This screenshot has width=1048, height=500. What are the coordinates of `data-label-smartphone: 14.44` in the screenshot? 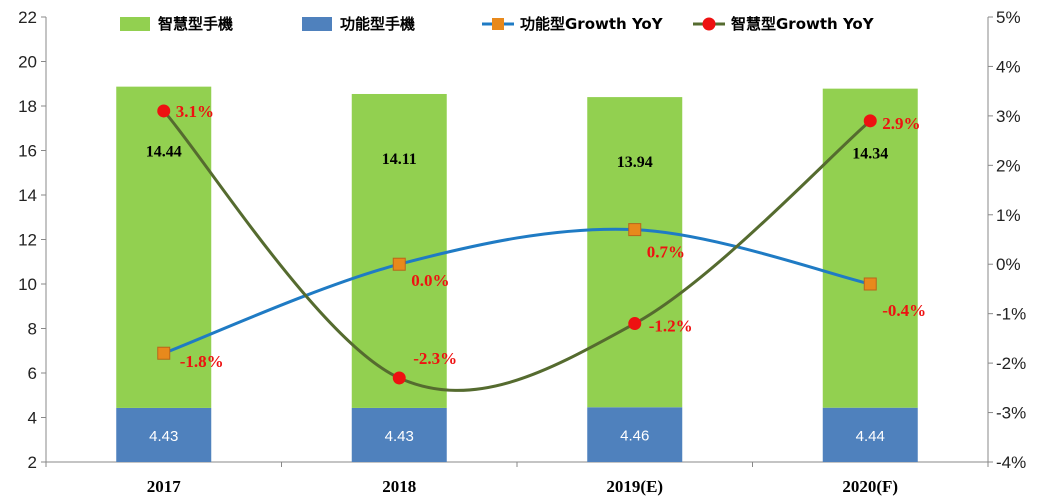 It's located at (164, 152).